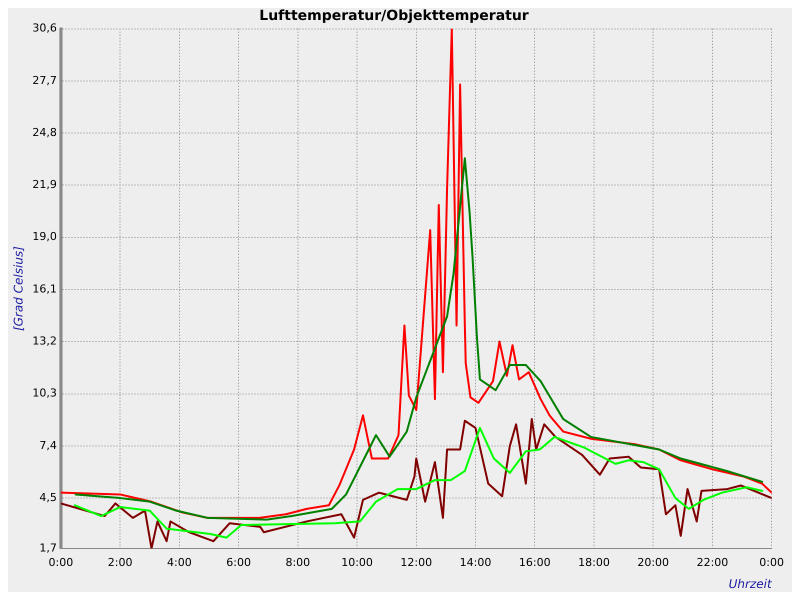  I want to click on y-tick-label: 16,1, so click(44, 289).